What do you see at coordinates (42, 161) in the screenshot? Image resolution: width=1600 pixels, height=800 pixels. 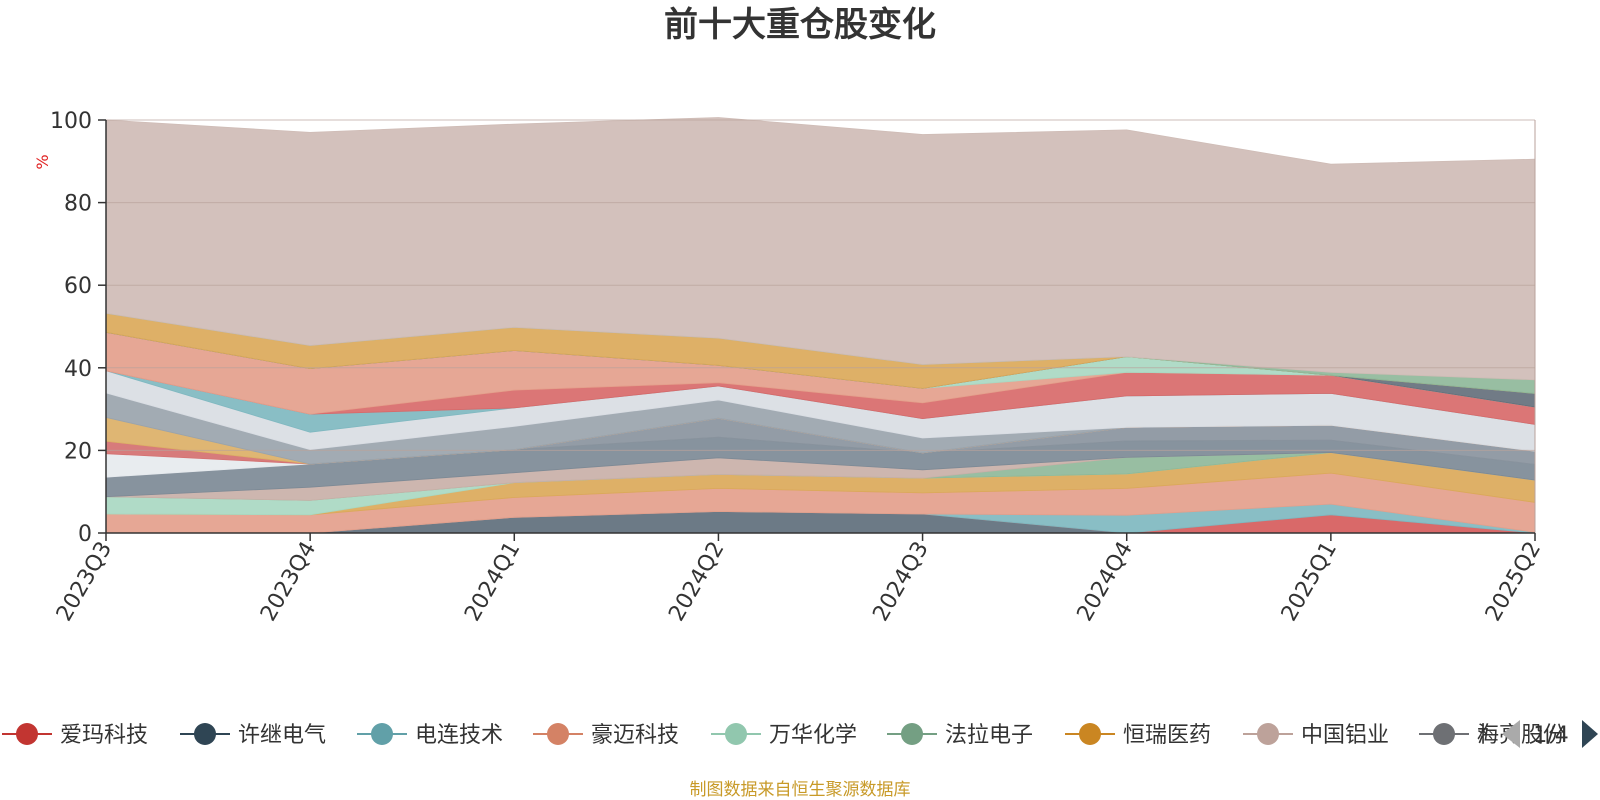 I see `y-axis-unit: %` at bounding box center [42, 161].